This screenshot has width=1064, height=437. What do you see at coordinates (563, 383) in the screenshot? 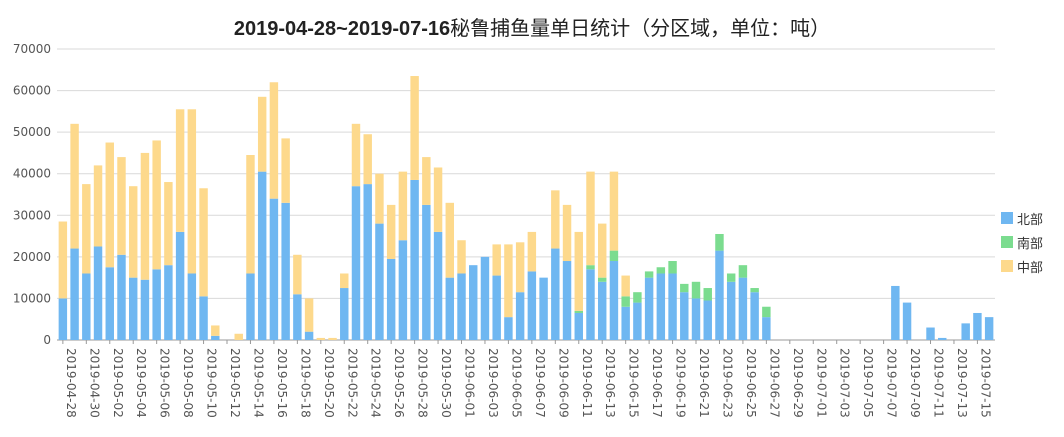
I see `x-tick-label: 2019-06-09` at bounding box center [563, 383].